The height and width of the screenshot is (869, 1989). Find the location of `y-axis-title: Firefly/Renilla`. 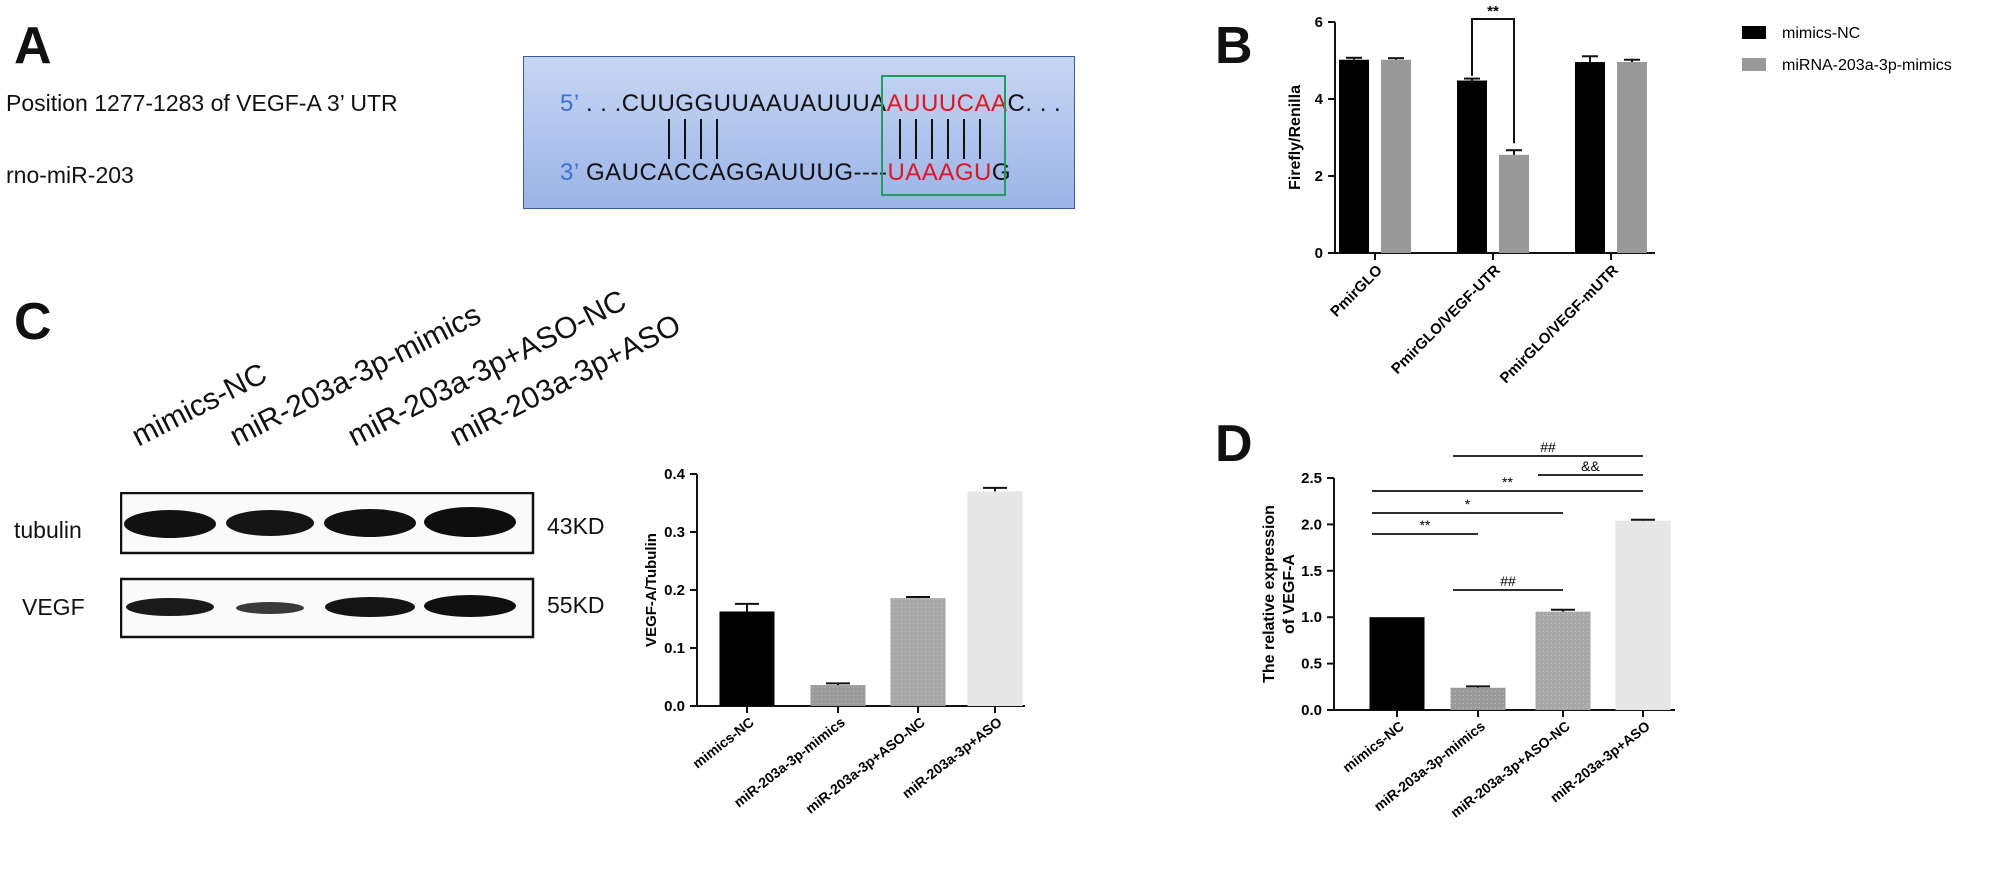

y-axis-title: Firefly/Renilla is located at coordinates (1295, 137).